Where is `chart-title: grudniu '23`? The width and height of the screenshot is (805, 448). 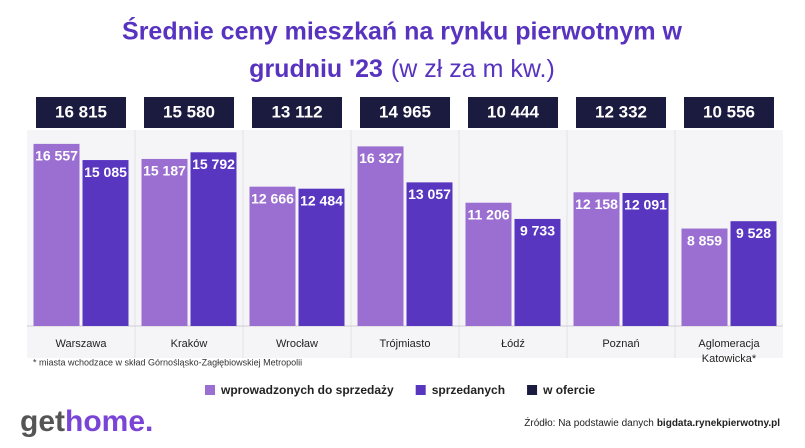
chart-title: grudniu '23 is located at coordinates (316, 69).